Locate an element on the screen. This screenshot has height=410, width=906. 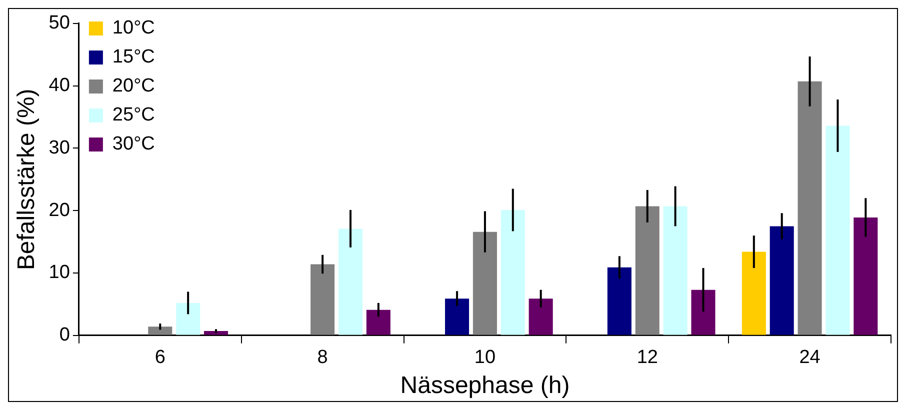
y-tick-label: 10 is located at coordinates (59, 273).